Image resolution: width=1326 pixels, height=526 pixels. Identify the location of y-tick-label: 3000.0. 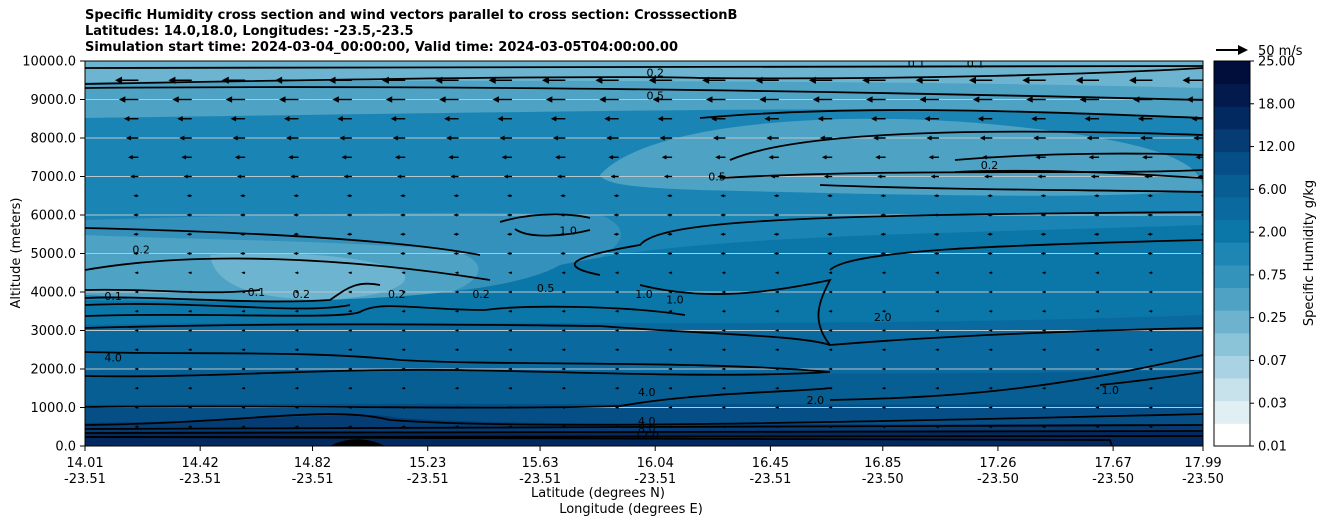
(54, 331).